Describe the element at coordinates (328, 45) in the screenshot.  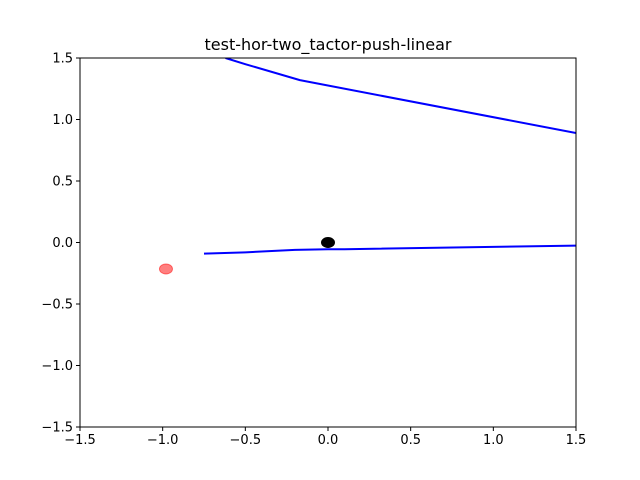
I see `chart-title: test-hor-two_tactor-push-linear` at that location.